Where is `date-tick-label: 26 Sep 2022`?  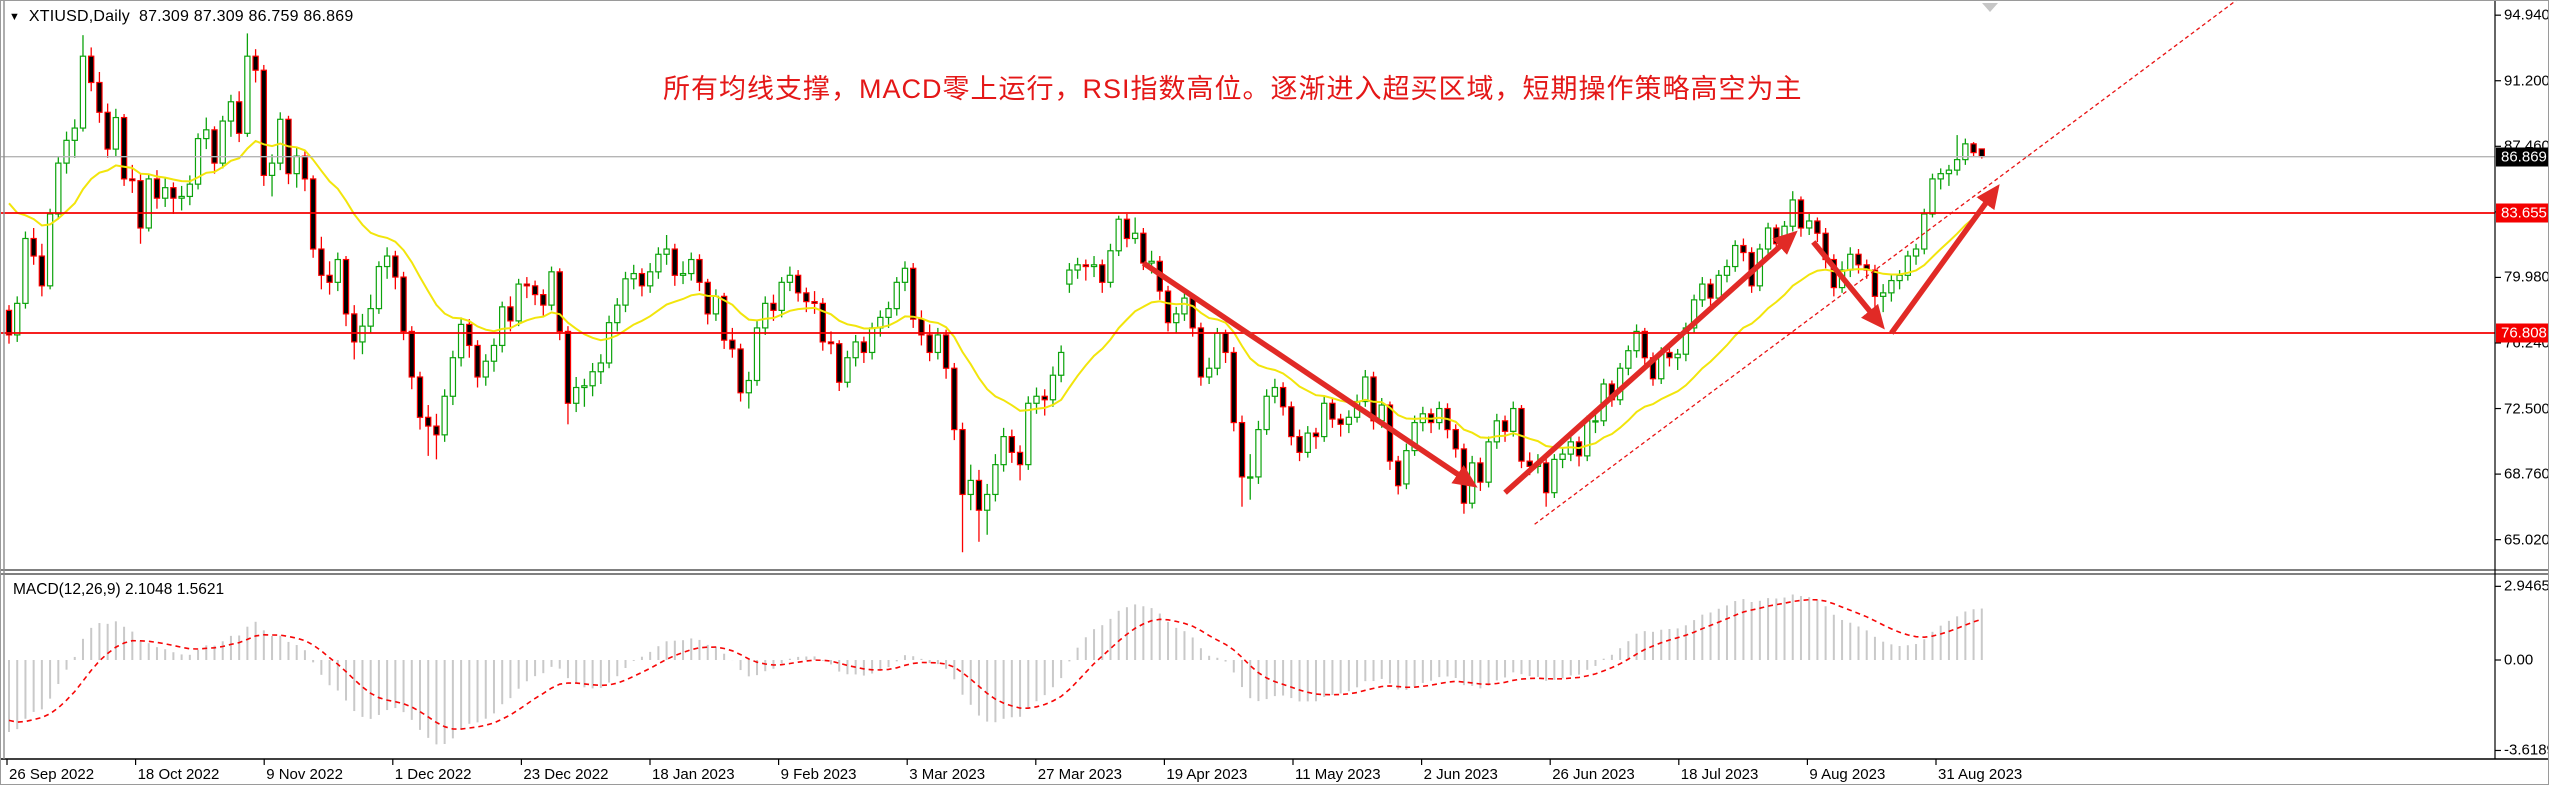 date-tick-label: 26 Sep 2022 is located at coordinates (52, 774).